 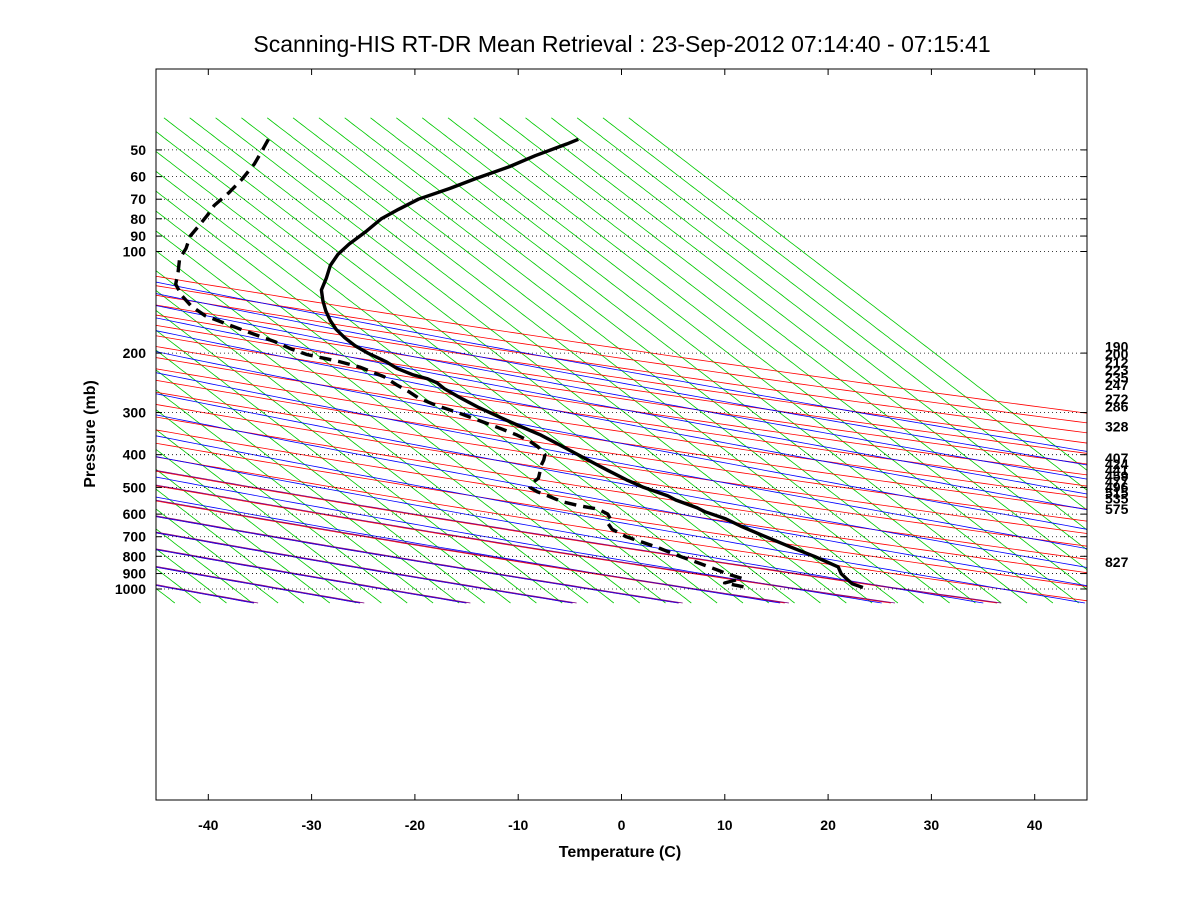 What do you see at coordinates (135, 353) in the screenshot?
I see `y-tick-label: 200` at bounding box center [135, 353].